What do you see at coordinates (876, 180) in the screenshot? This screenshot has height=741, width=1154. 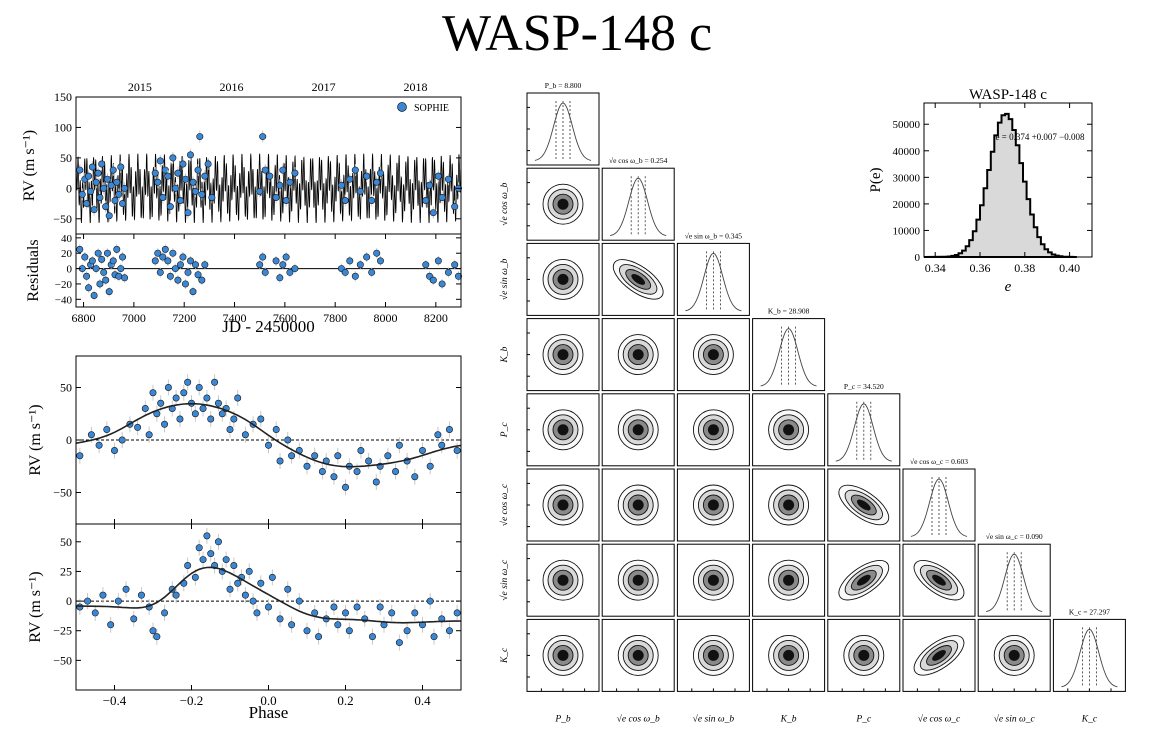 I see `ecc-ylabel: P(e)` at bounding box center [876, 180].